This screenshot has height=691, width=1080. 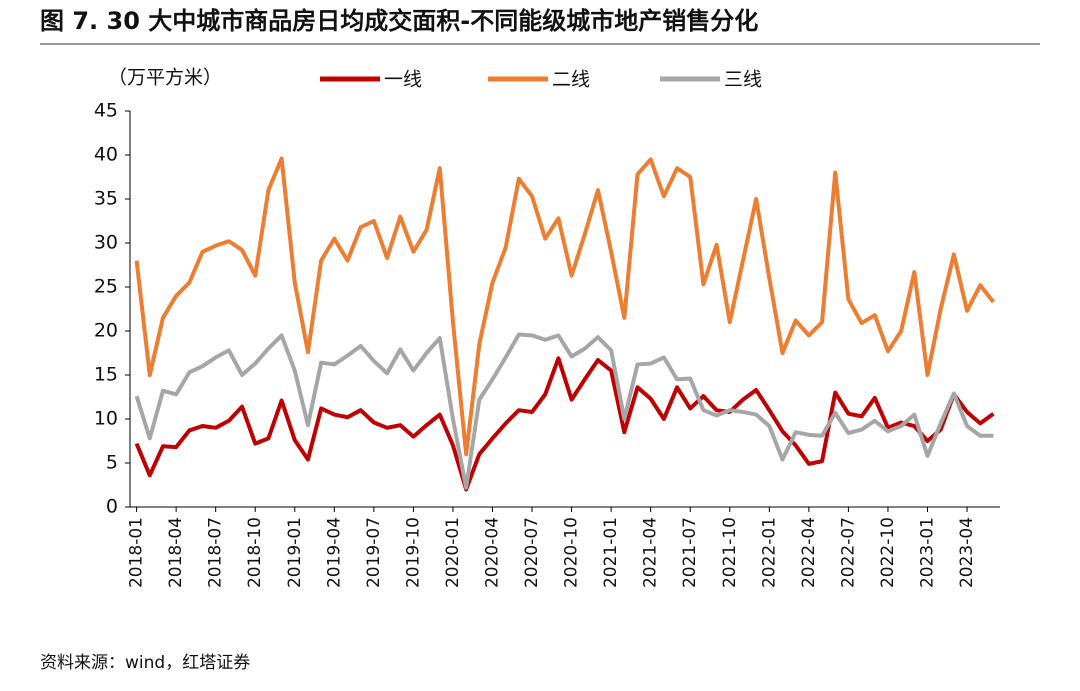 What do you see at coordinates (541, 80) in the screenshot?
I see `legend: 一线 二线 三线` at bounding box center [541, 80].